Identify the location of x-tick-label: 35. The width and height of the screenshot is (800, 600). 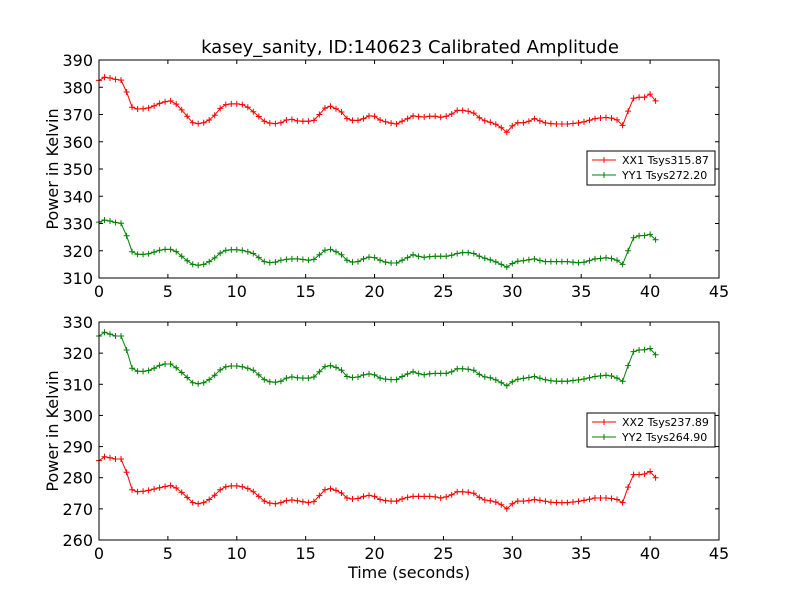
(581, 291).